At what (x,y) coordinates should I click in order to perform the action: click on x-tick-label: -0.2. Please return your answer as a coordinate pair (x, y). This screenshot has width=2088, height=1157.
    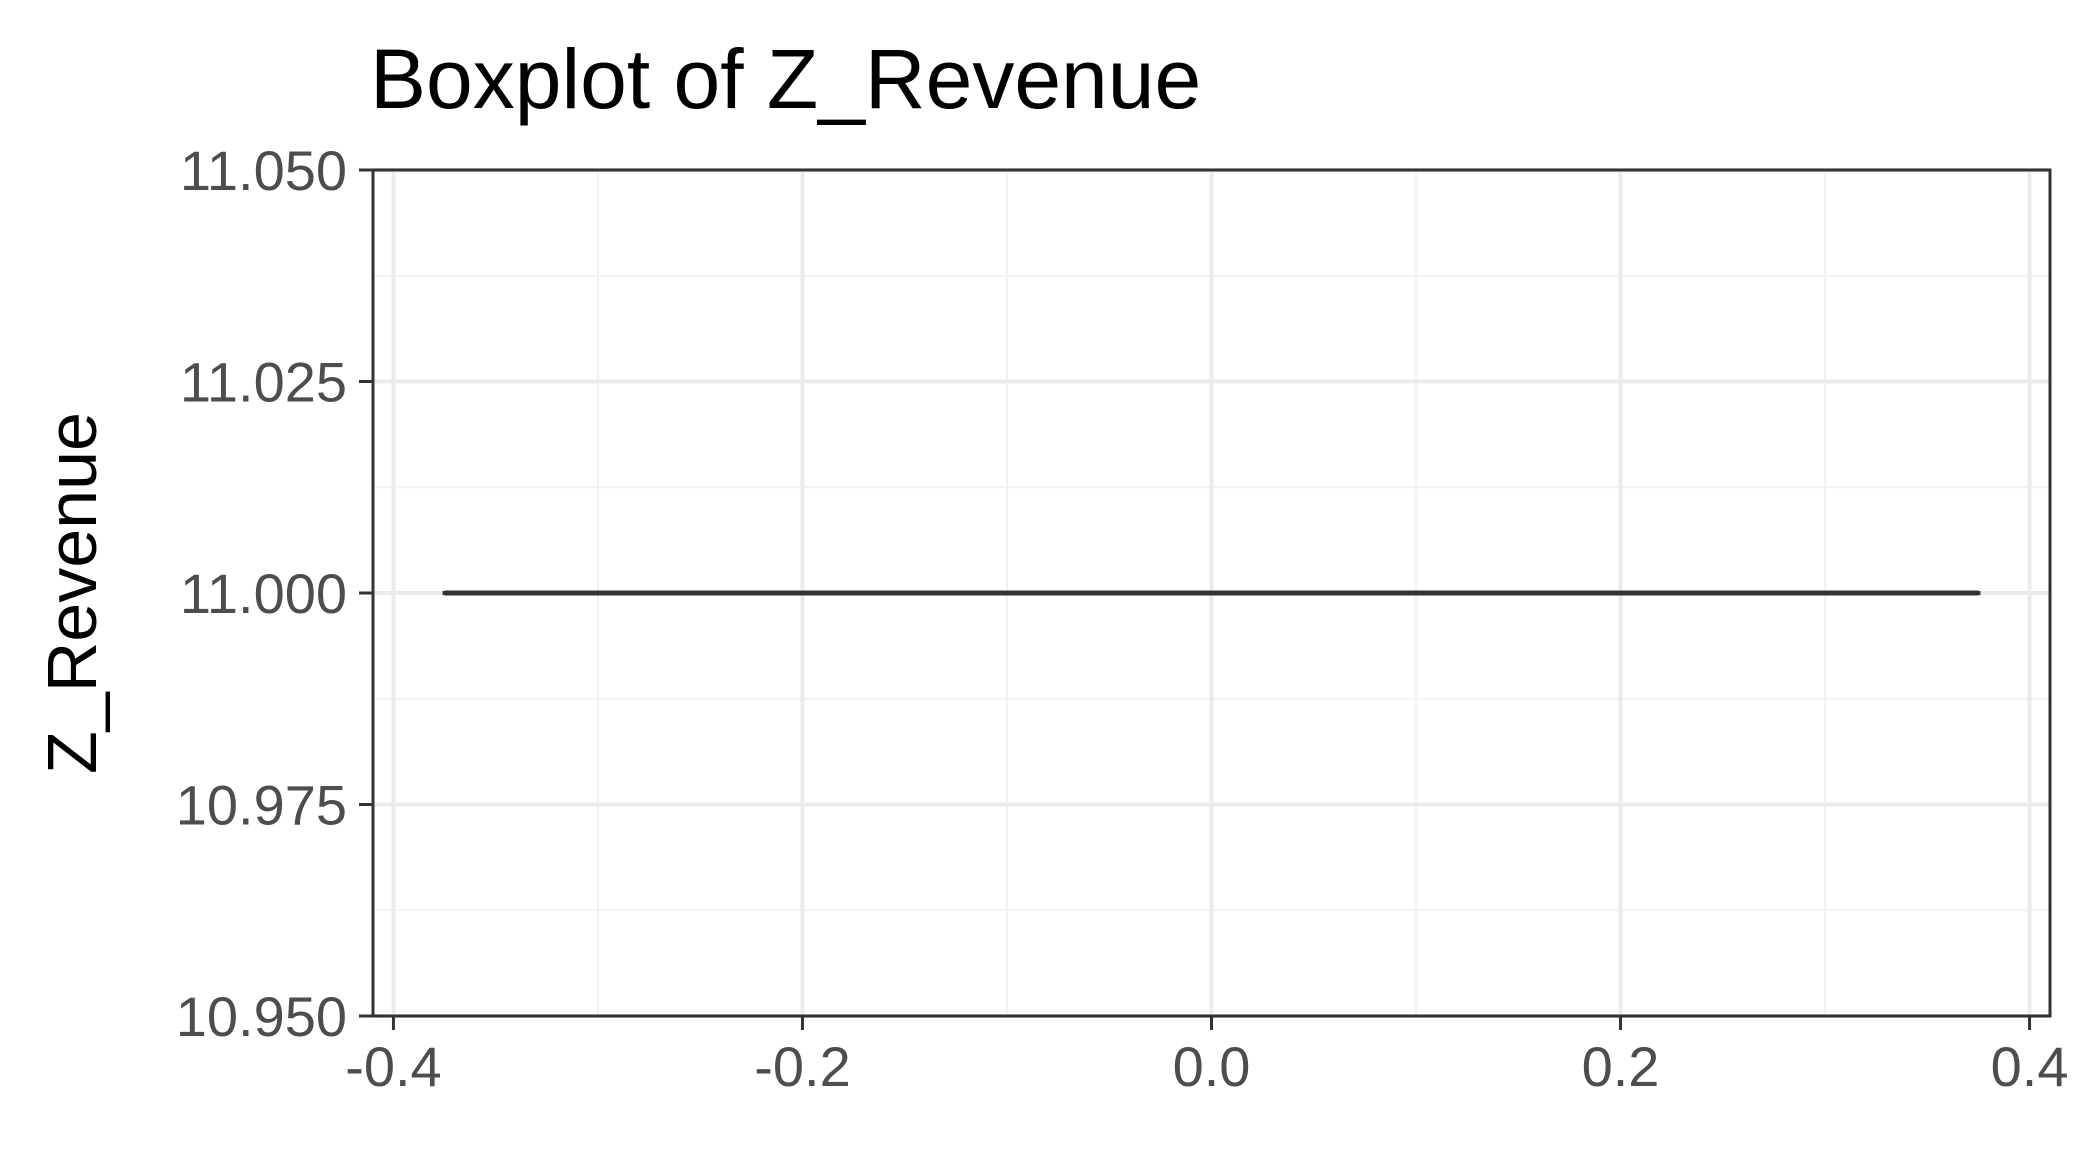
    Looking at the image, I should click on (802, 1066).